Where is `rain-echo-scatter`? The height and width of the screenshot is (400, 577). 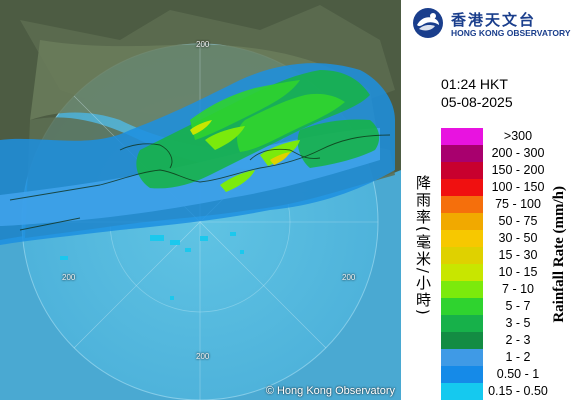 rain-echo-scatter is located at coordinates (152, 266).